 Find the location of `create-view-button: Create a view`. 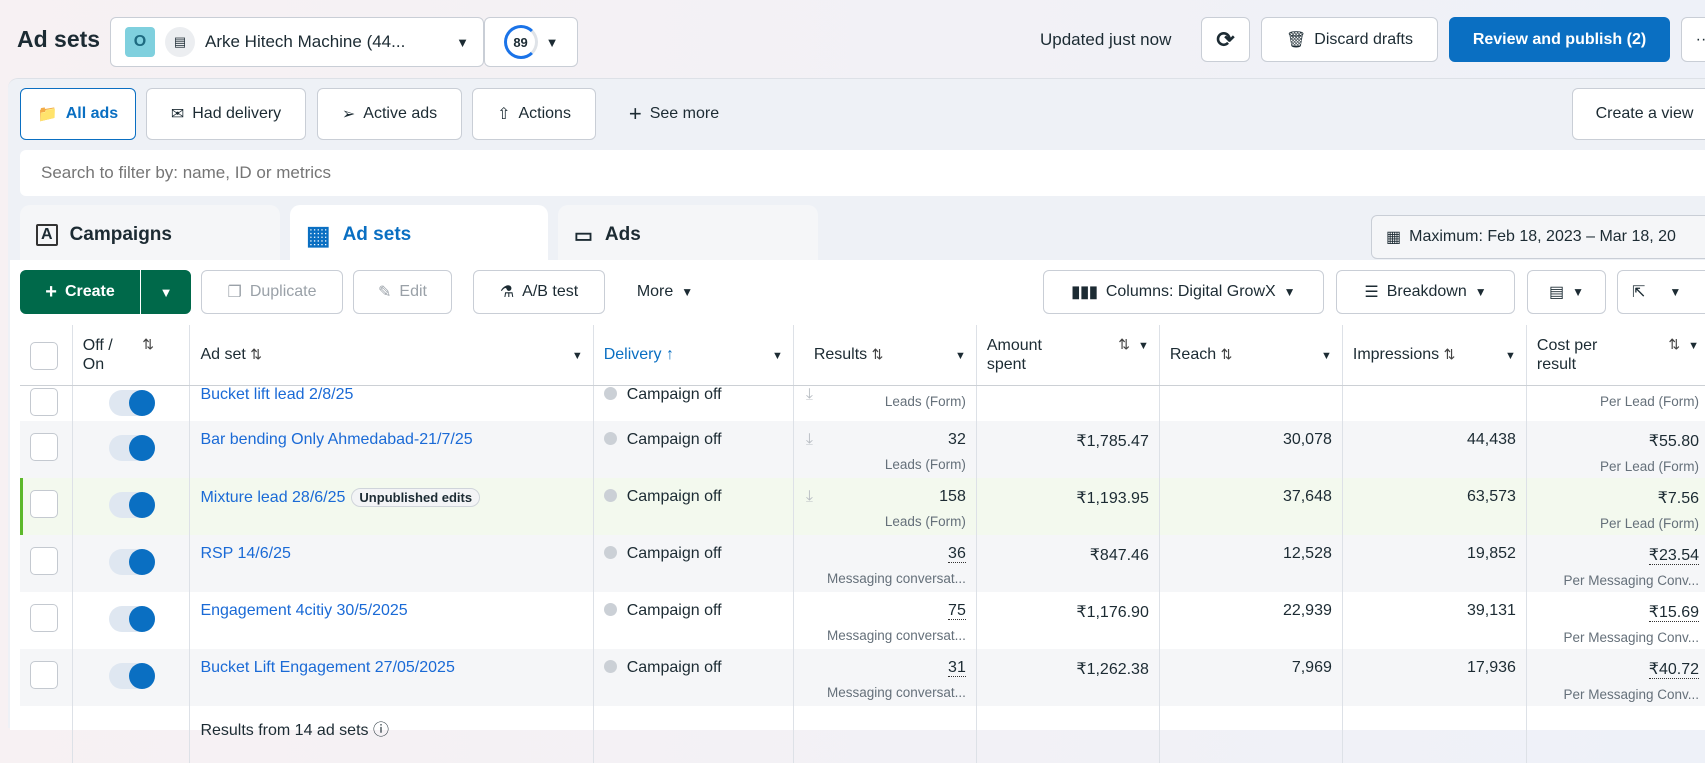

create-view-button: Create a view is located at coordinates (1638, 114).